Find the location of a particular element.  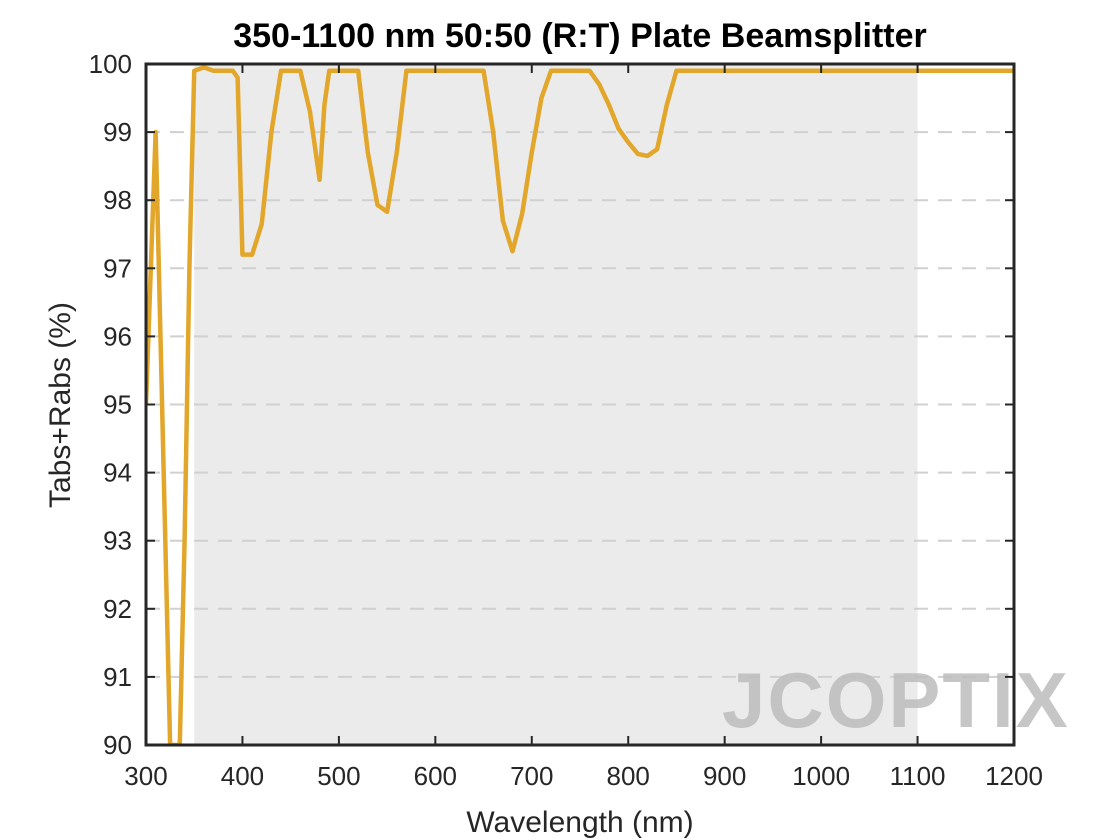

x-tick-label: 800 is located at coordinates (628, 776).